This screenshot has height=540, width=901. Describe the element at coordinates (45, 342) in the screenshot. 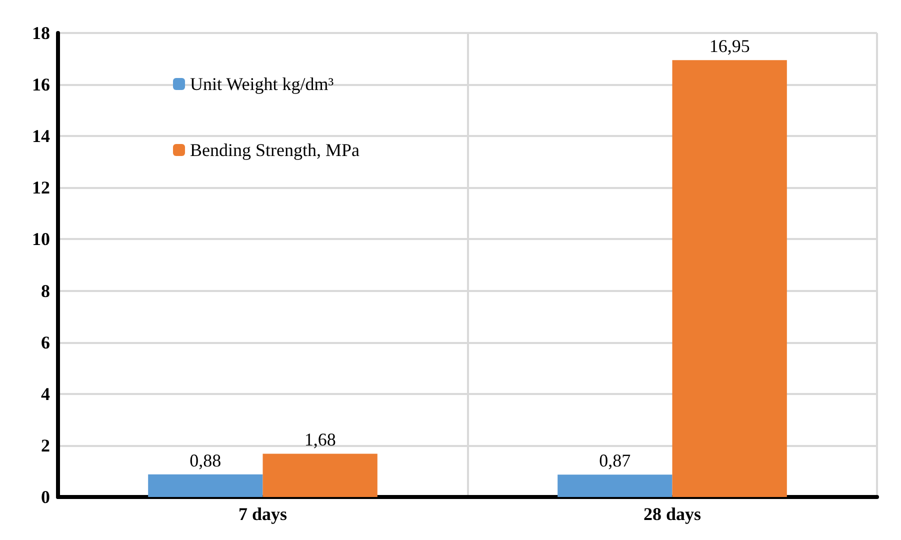

I see `y-tick-label: 6` at that location.